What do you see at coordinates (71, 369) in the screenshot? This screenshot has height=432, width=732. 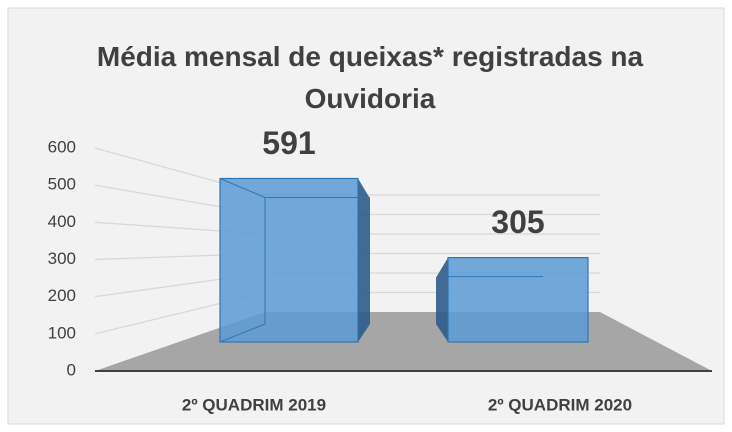 I see `y-tick-label: 0` at bounding box center [71, 369].